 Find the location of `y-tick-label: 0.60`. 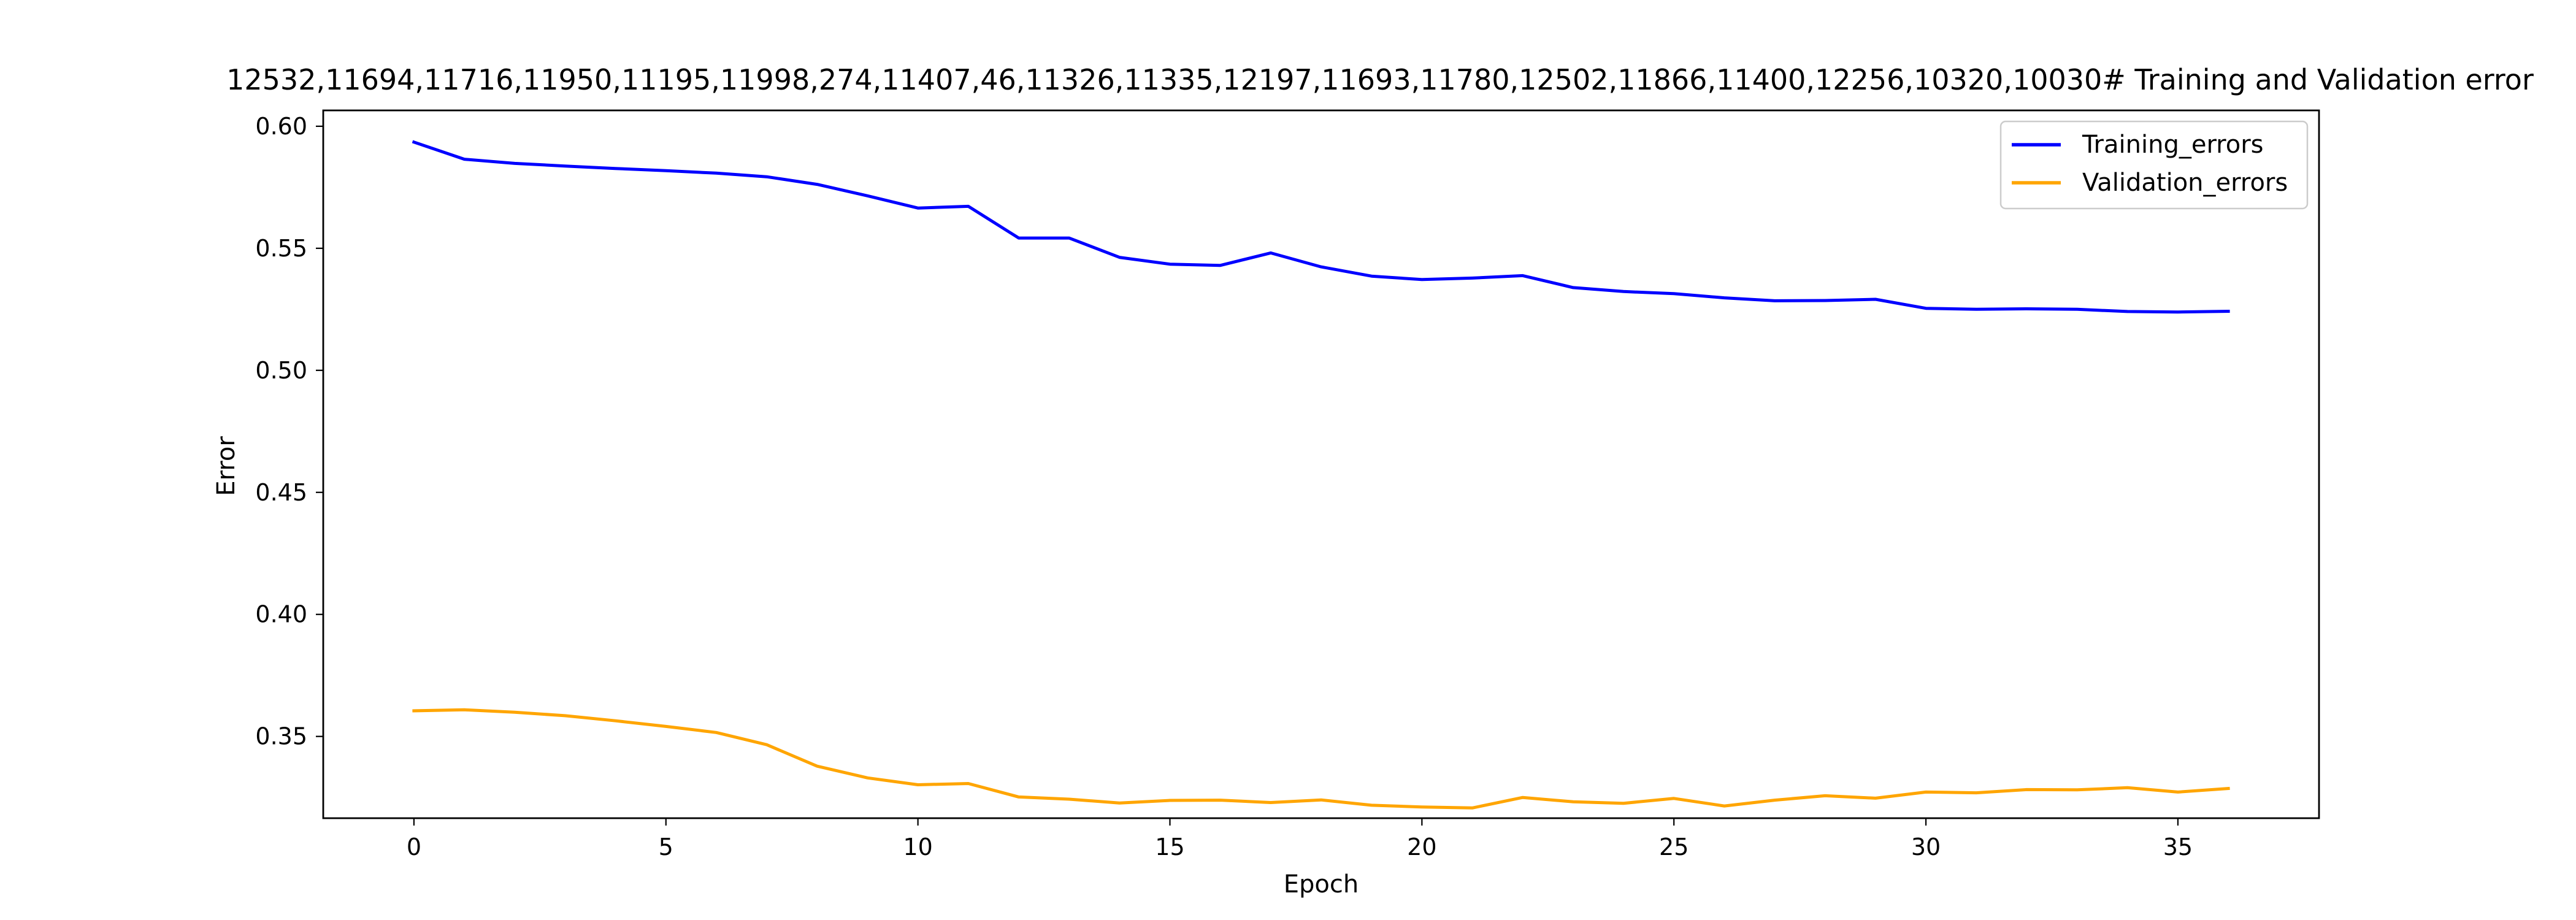

y-tick-label: 0.60 is located at coordinates (281, 126).